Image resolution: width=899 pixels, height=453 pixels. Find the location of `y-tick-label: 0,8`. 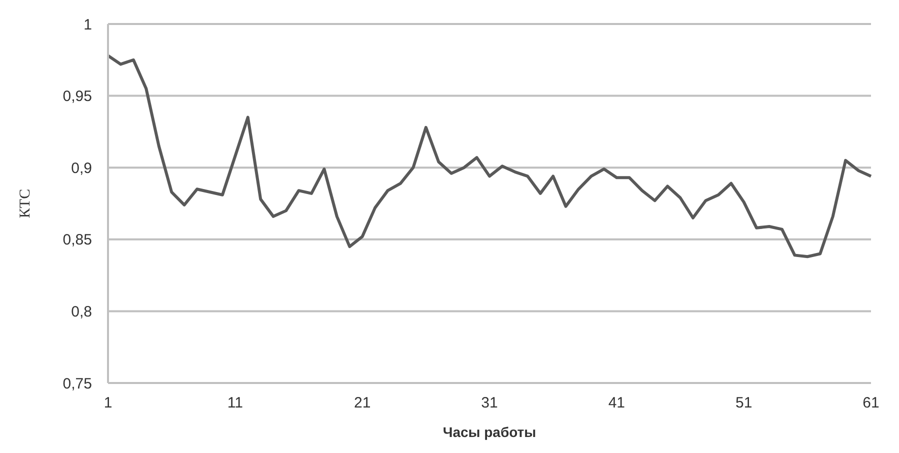

y-tick-label: 0,8 is located at coordinates (81, 312).